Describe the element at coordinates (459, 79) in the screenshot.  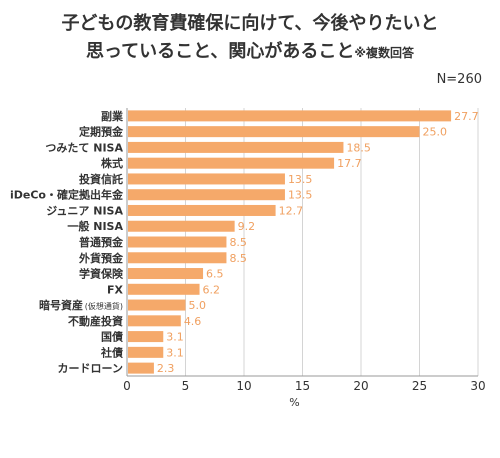
I see `sample-size-label: N=260` at that location.